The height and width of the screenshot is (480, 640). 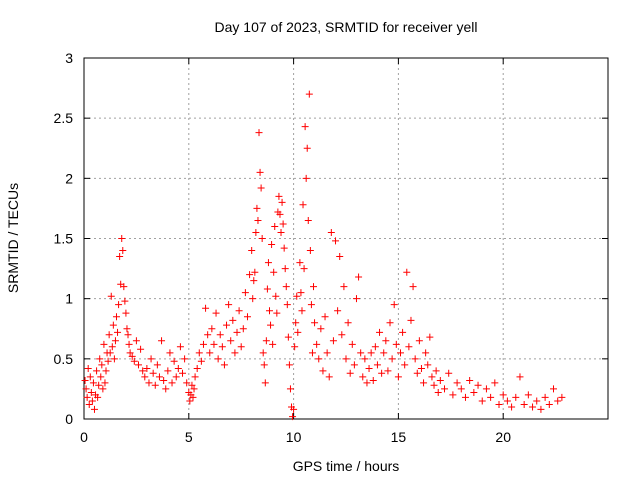 I want to click on x-tick-label: 15, so click(x=399, y=437).